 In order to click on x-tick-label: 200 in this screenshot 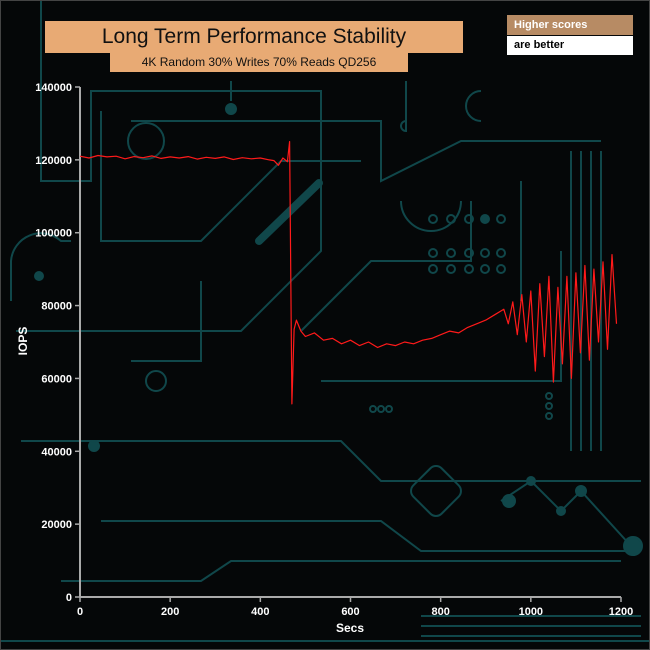, I will do `click(170, 612)`.